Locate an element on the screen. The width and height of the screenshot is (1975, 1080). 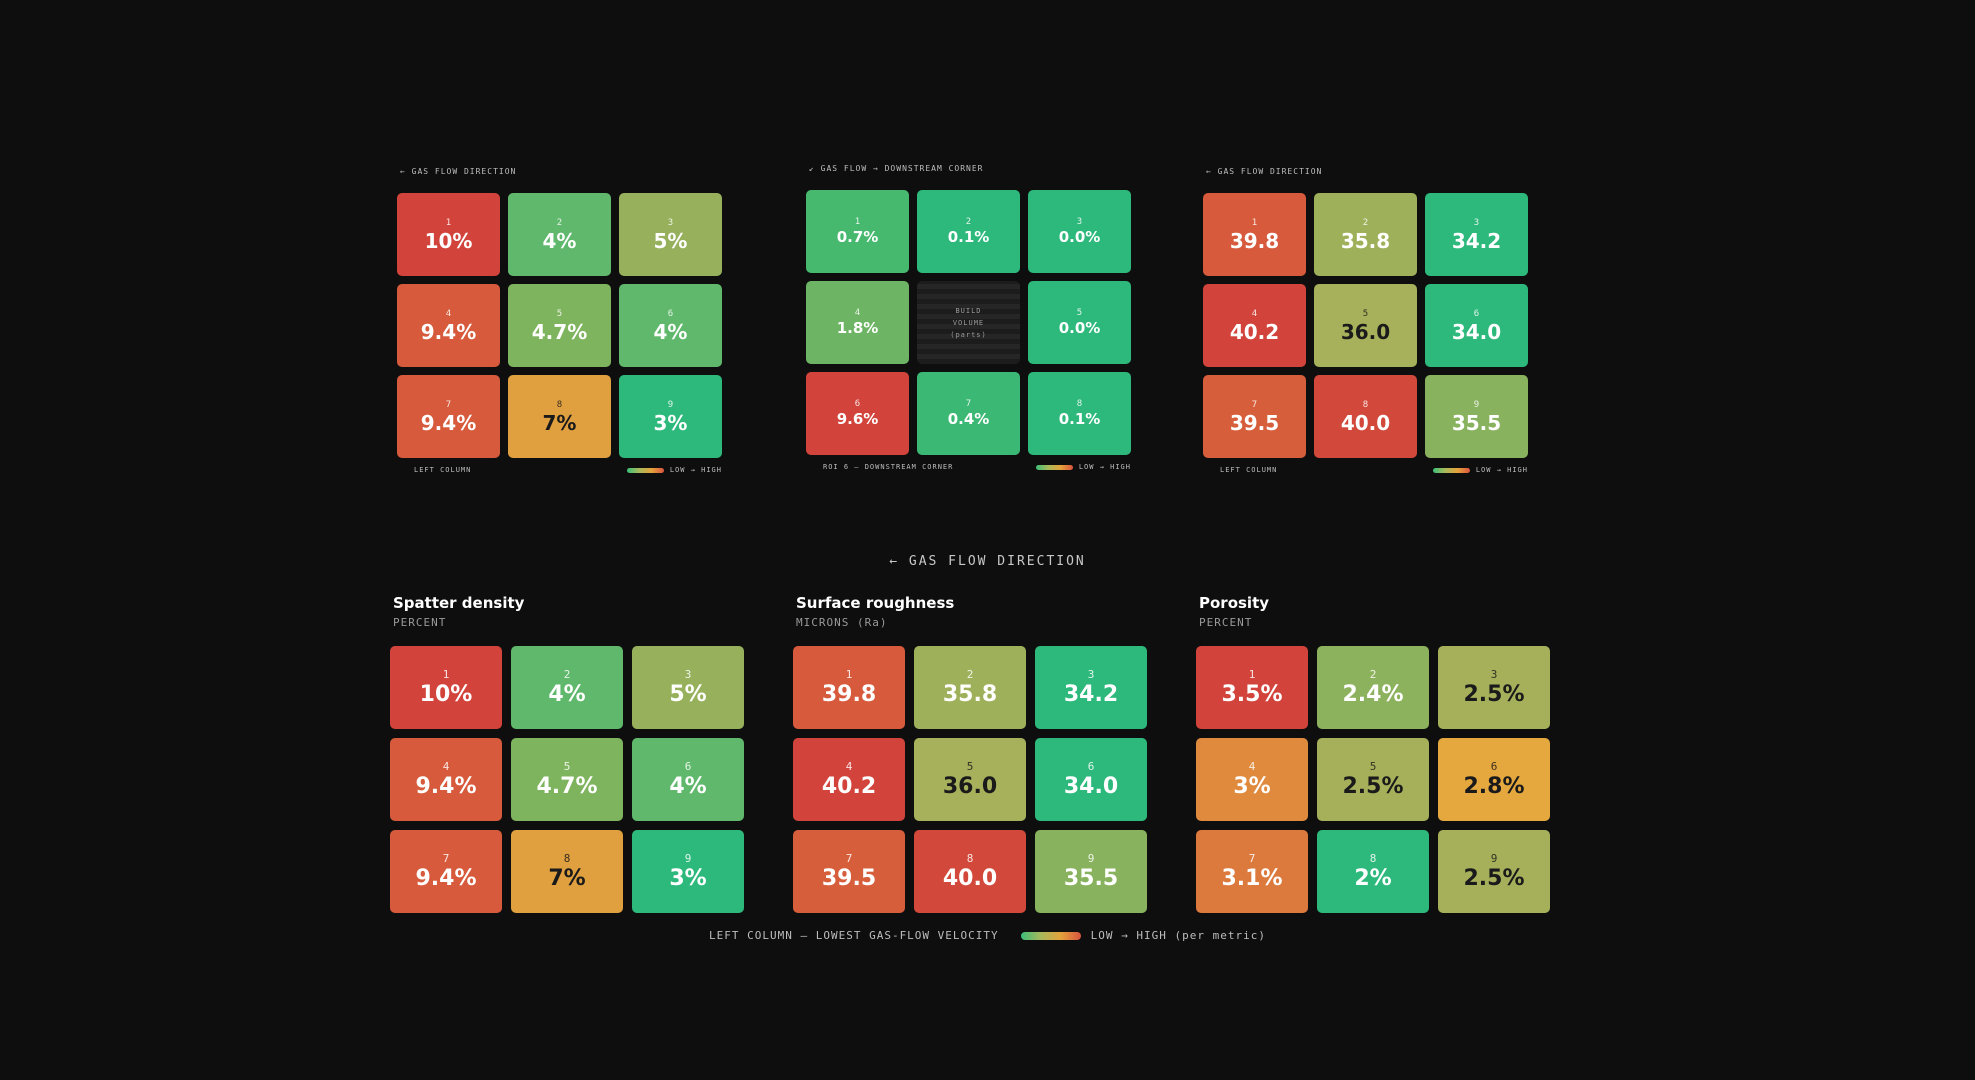
heatmap-cell: 5 2.5% is located at coordinates (1373, 779).